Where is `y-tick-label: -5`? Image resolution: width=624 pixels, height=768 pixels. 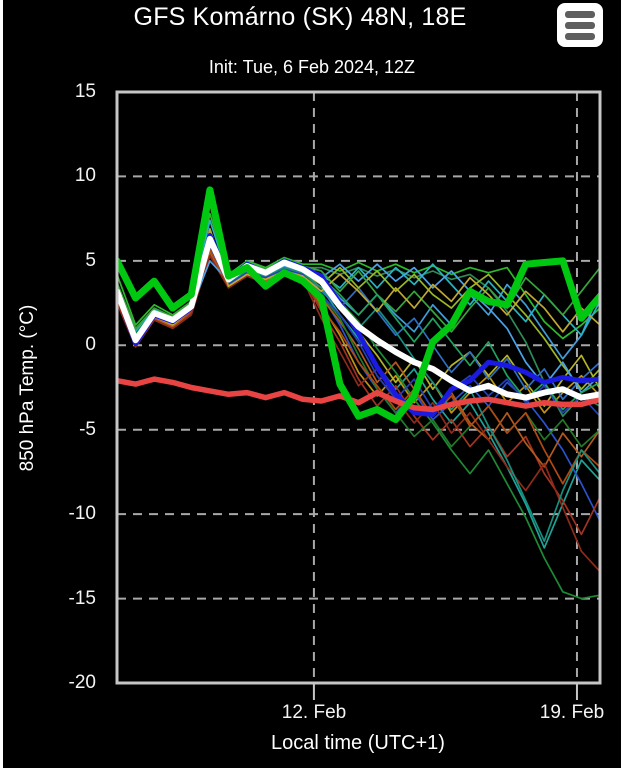 y-tick-label: -5 is located at coordinates (87, 429).